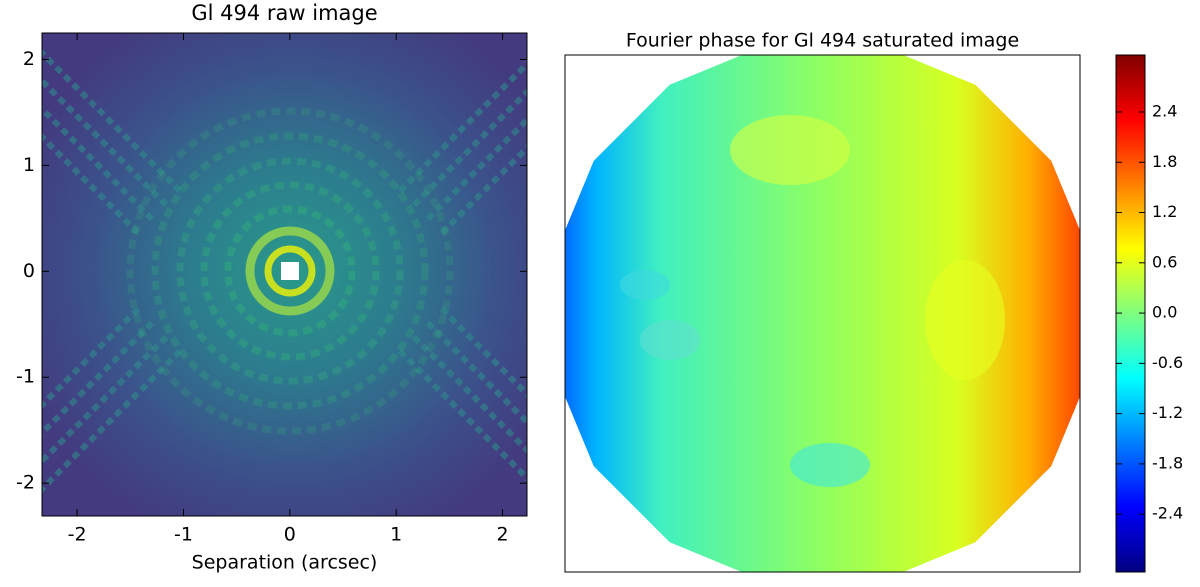 Image resolution: width=1200 pixels, height=587 pixels. Describe the element at coordinates (822, 41) in the screenshot. I see `chart-title: Fourier phase for Gl 494 saturated image` at that location.